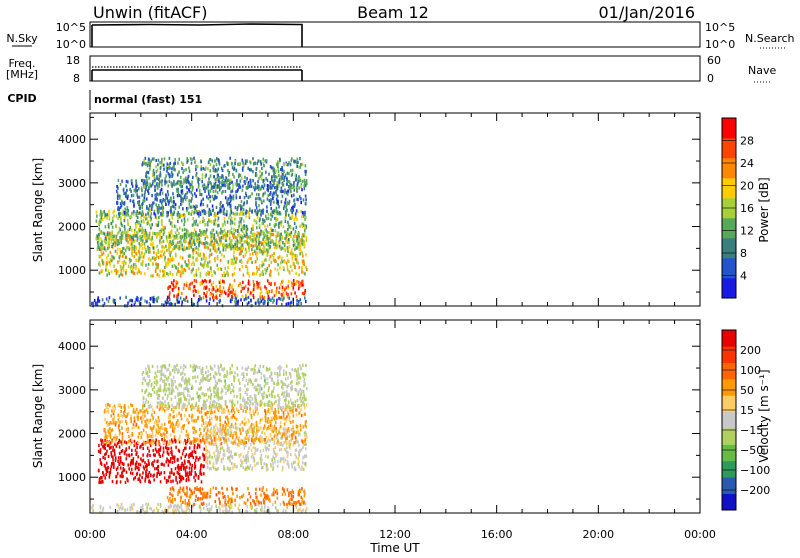 The width and height of the screenshot is (800, 558). What do you see at coordinates (22, 38) in the screenshot?
I see `nsky-label: N.Sky` at bounding box center [22, 38].